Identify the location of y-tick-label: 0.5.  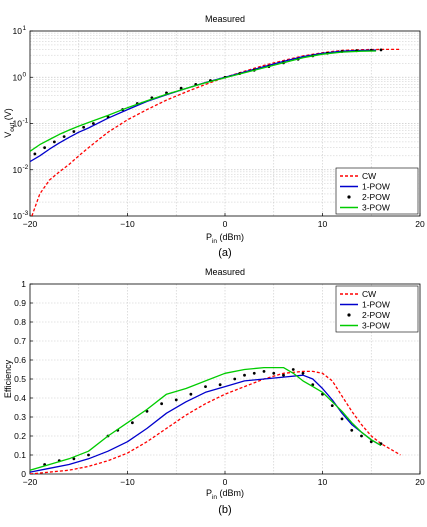
(20, 379).